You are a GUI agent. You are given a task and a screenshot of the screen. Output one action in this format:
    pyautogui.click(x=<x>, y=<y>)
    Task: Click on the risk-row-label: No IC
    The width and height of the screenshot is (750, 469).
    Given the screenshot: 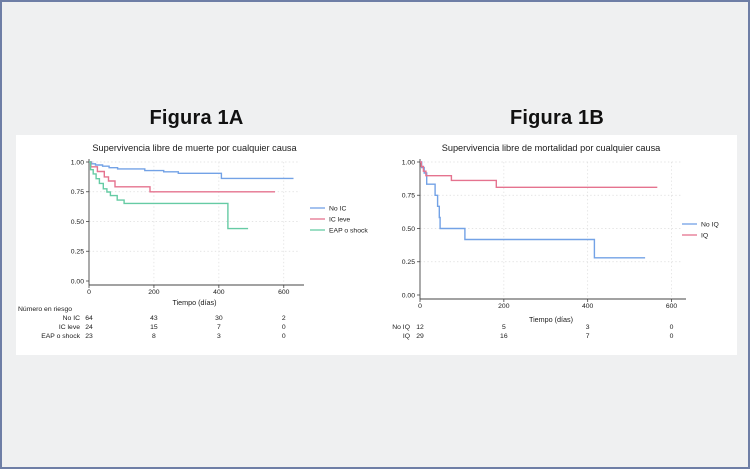 What is the action you would take?
    pyautogui.click(x=71, y=318)
    